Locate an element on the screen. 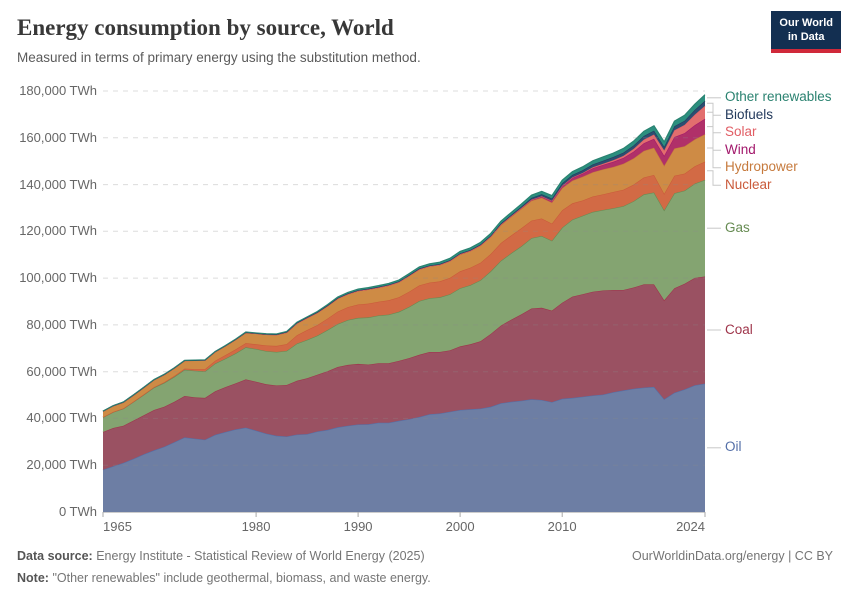 The width and height of the screenshot is (850, 600). owid-logo-line1: Our World is located at coordinates (806, 23).